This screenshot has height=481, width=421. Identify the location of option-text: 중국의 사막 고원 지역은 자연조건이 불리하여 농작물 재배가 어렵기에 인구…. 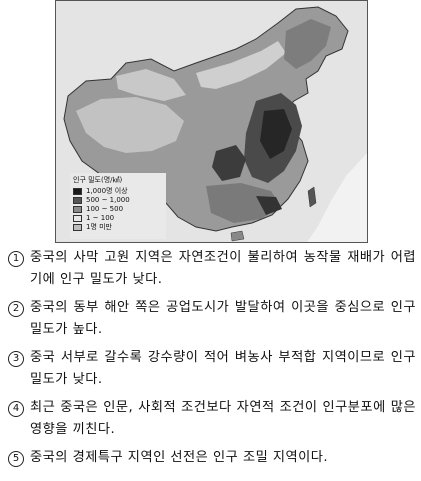
(223, 268).